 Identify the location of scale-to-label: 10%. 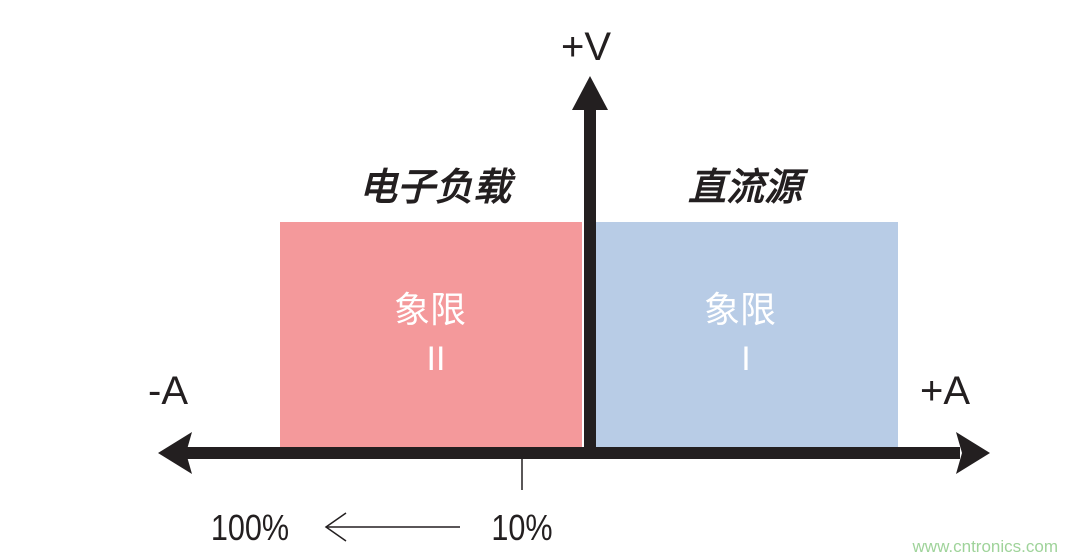
(521, 529).